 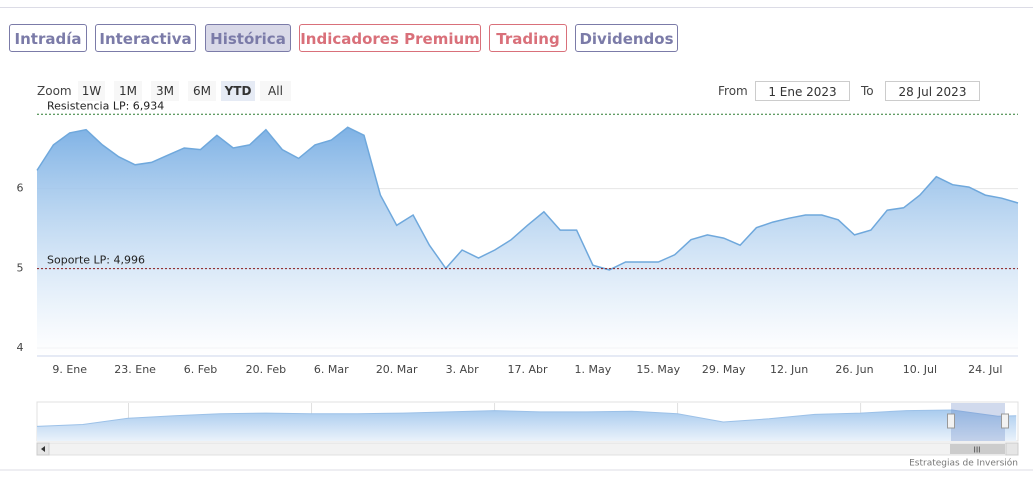 I want to click on x-tick-label: 12. Jun, so click(x=789, y=369).